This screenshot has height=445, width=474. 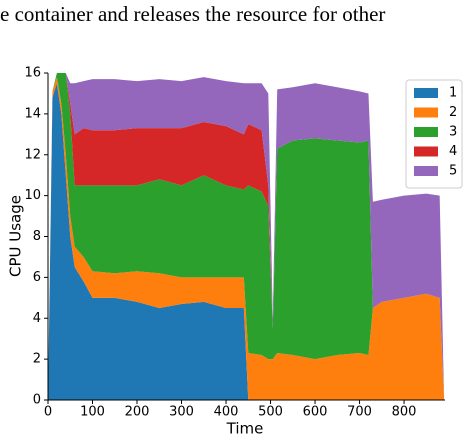 I want to click on x-tick-label: 0, so click(x=48, y=412).